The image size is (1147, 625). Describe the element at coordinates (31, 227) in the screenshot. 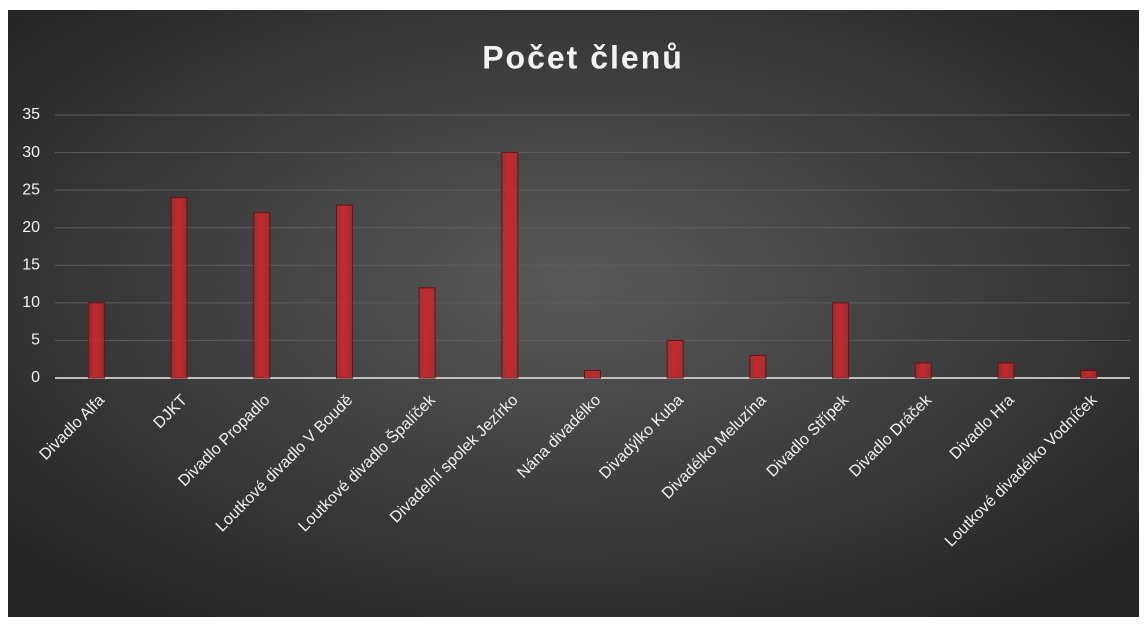

I see `y-tick-label: 20` at that location.